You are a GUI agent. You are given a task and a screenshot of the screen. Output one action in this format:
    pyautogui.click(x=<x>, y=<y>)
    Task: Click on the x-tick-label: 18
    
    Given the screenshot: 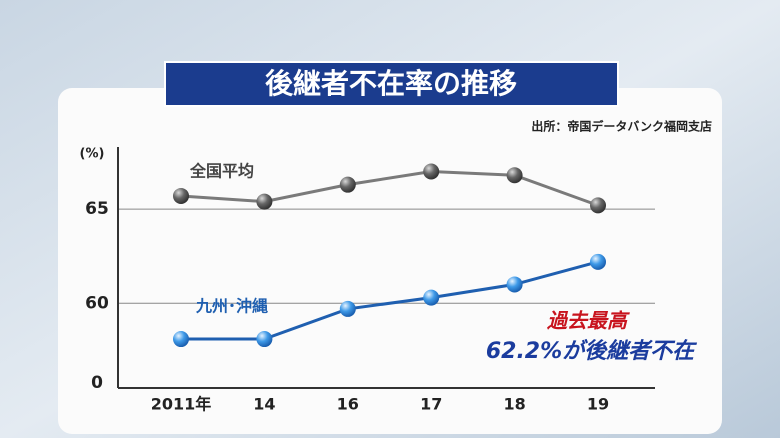 What is the action you would take?
    pyautogui.click(x=514, y=404)
    